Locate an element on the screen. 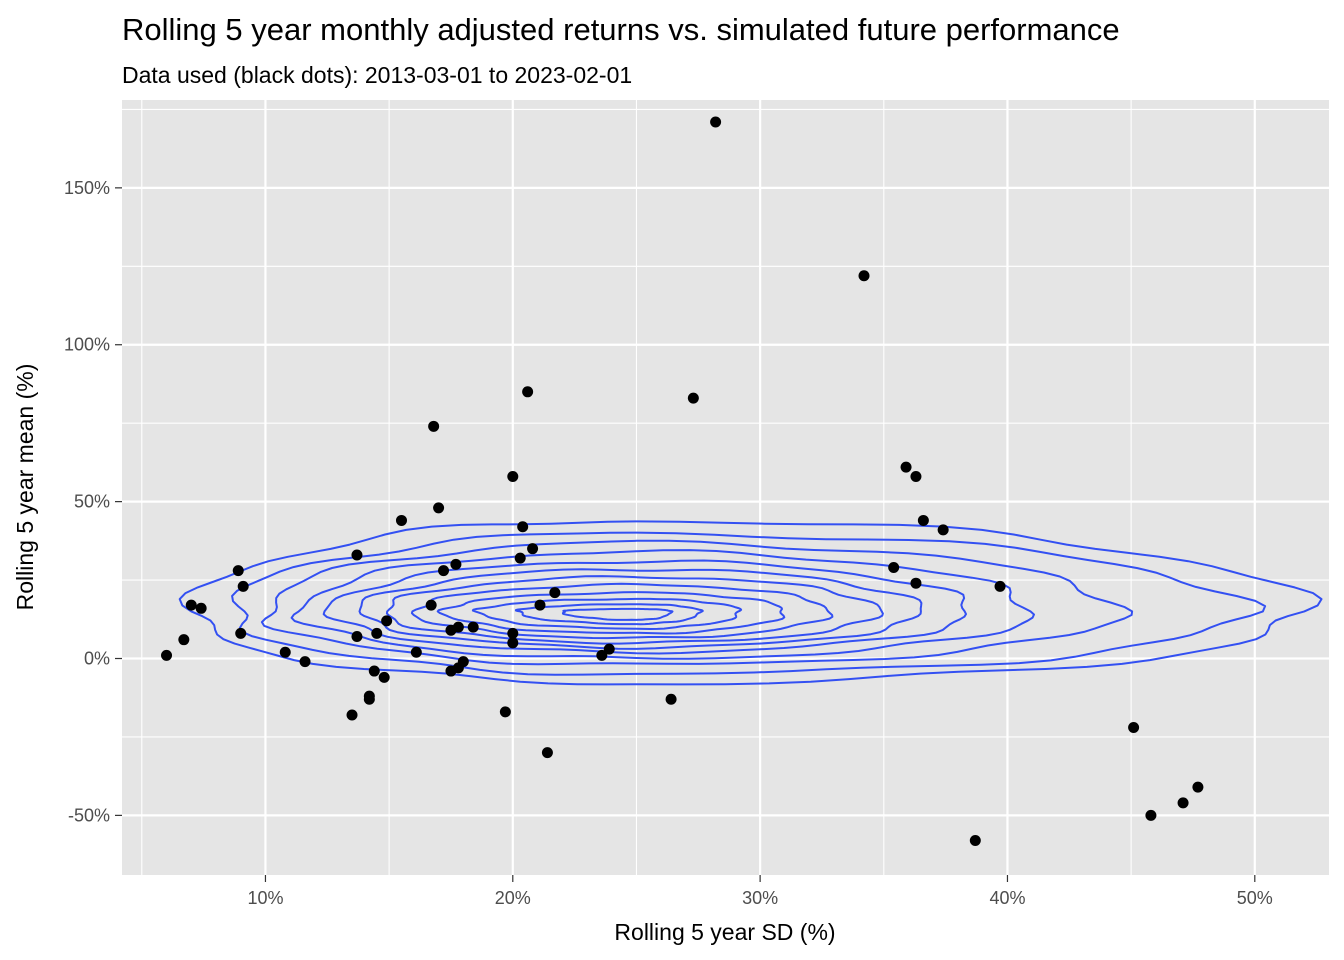  y-tick-label: 100% is located at coordinates (87, 345).